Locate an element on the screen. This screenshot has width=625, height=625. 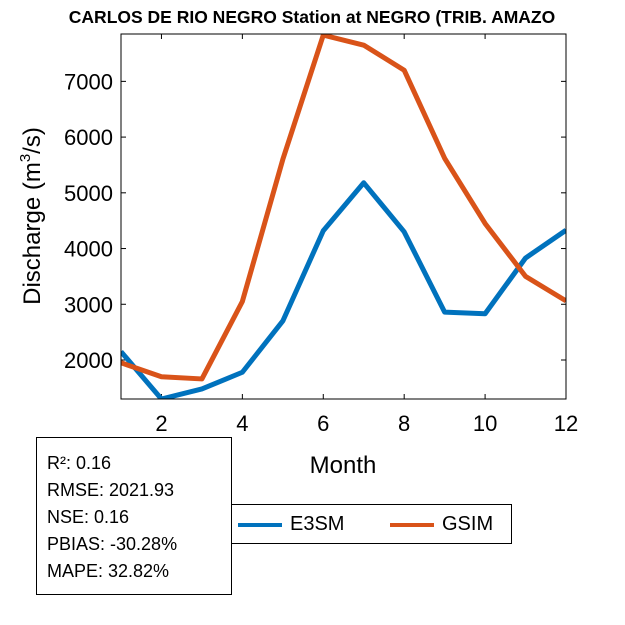
y-axis-label-end: /s) is located at coordinates (32, 140).